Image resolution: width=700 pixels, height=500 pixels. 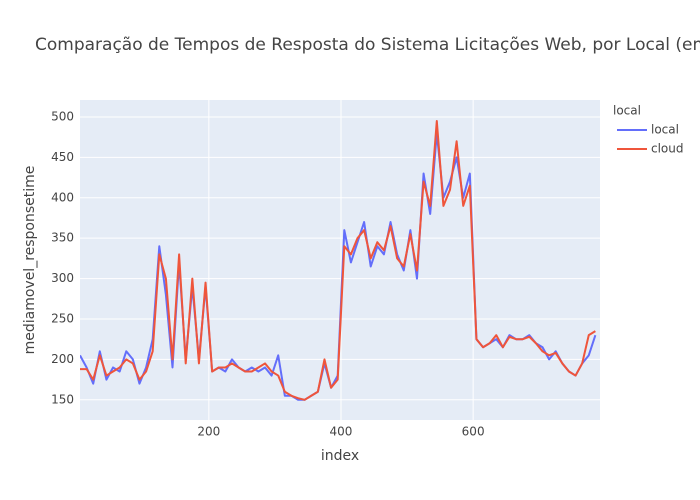 What do you see at coordinates (62, 278) in the screenshot?
I see `y-tick-label: 300` at bounding box center [62, 278].